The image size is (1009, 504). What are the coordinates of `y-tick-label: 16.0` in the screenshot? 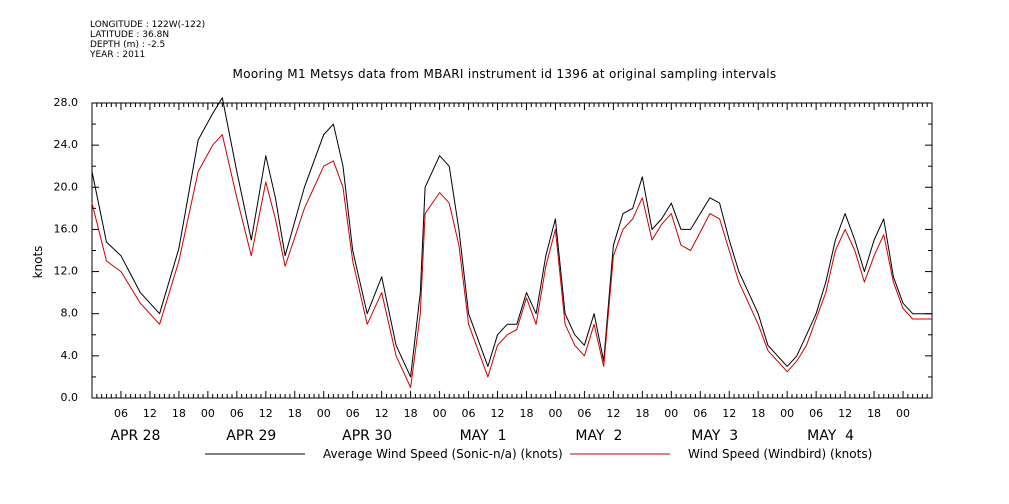 It's located at (66, 228).